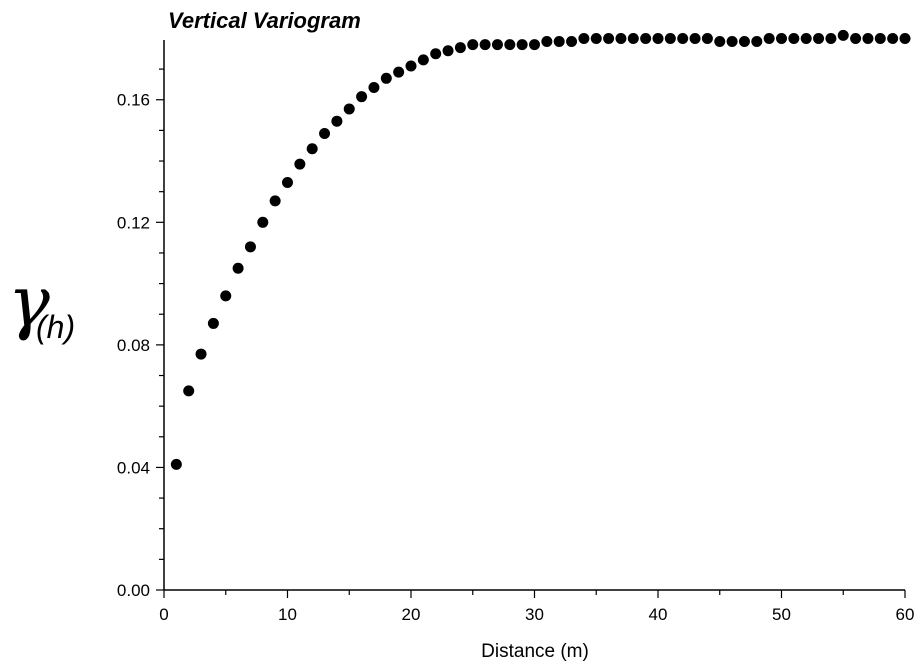  Describe the element at coordinates (658, 614) in the screenshot. I see `x-tick-label: 40` at that location.